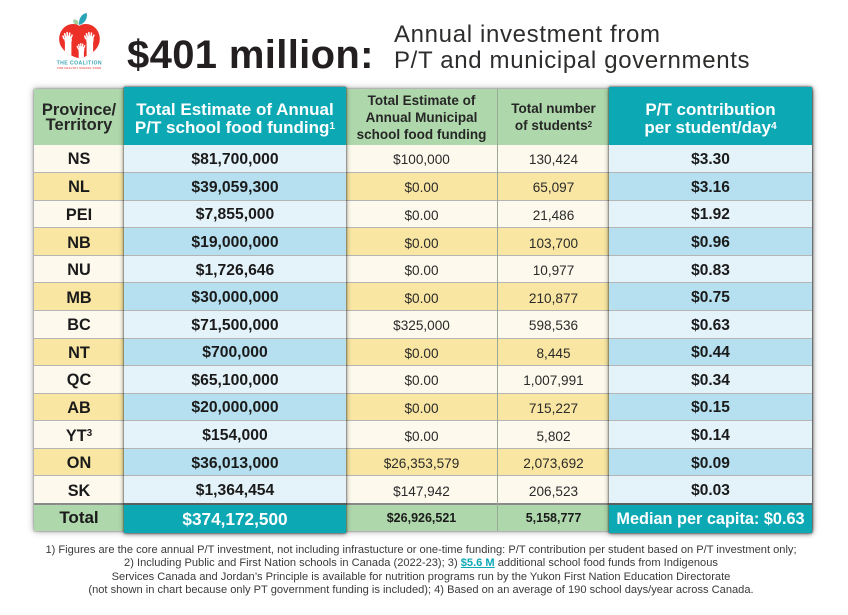 The image size is (848, 615). Describe the element at coordinates (79, 68) in the screenshot. I see `svg-text: FOR HEALTHY SCHOOL FOOD` at that location.